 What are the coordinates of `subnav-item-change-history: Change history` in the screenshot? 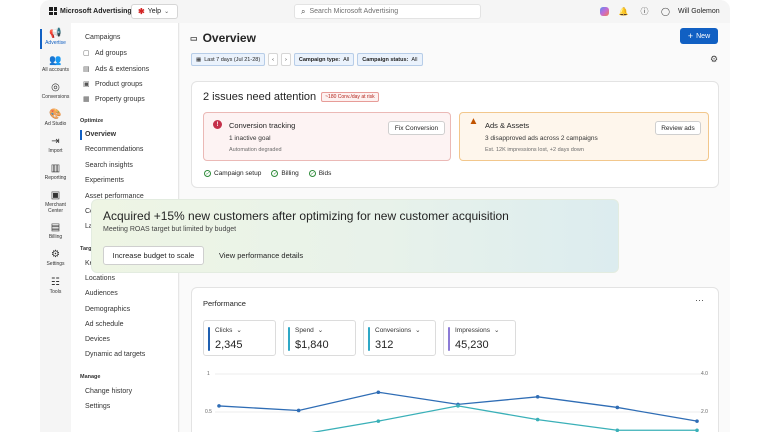 It's located at (109, 391).